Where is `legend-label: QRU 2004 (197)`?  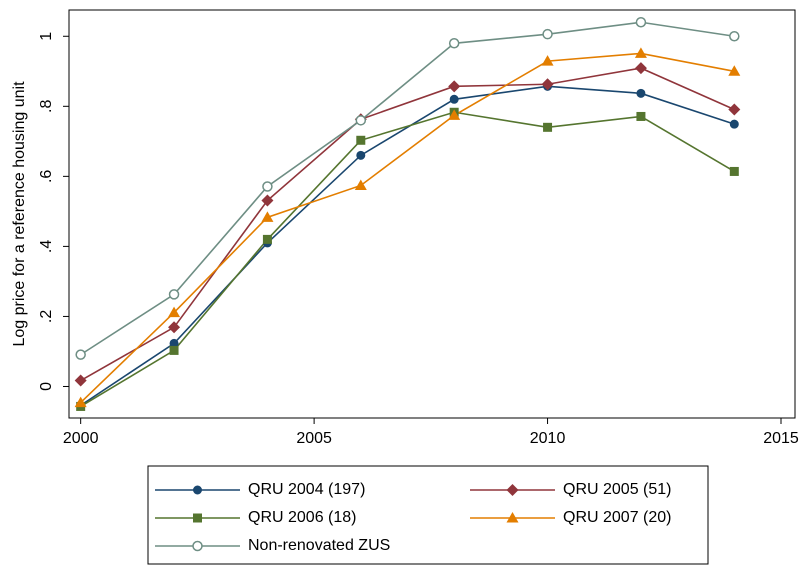 legend-label: QRU 2004 (197) is located at coordinates (306, 489).